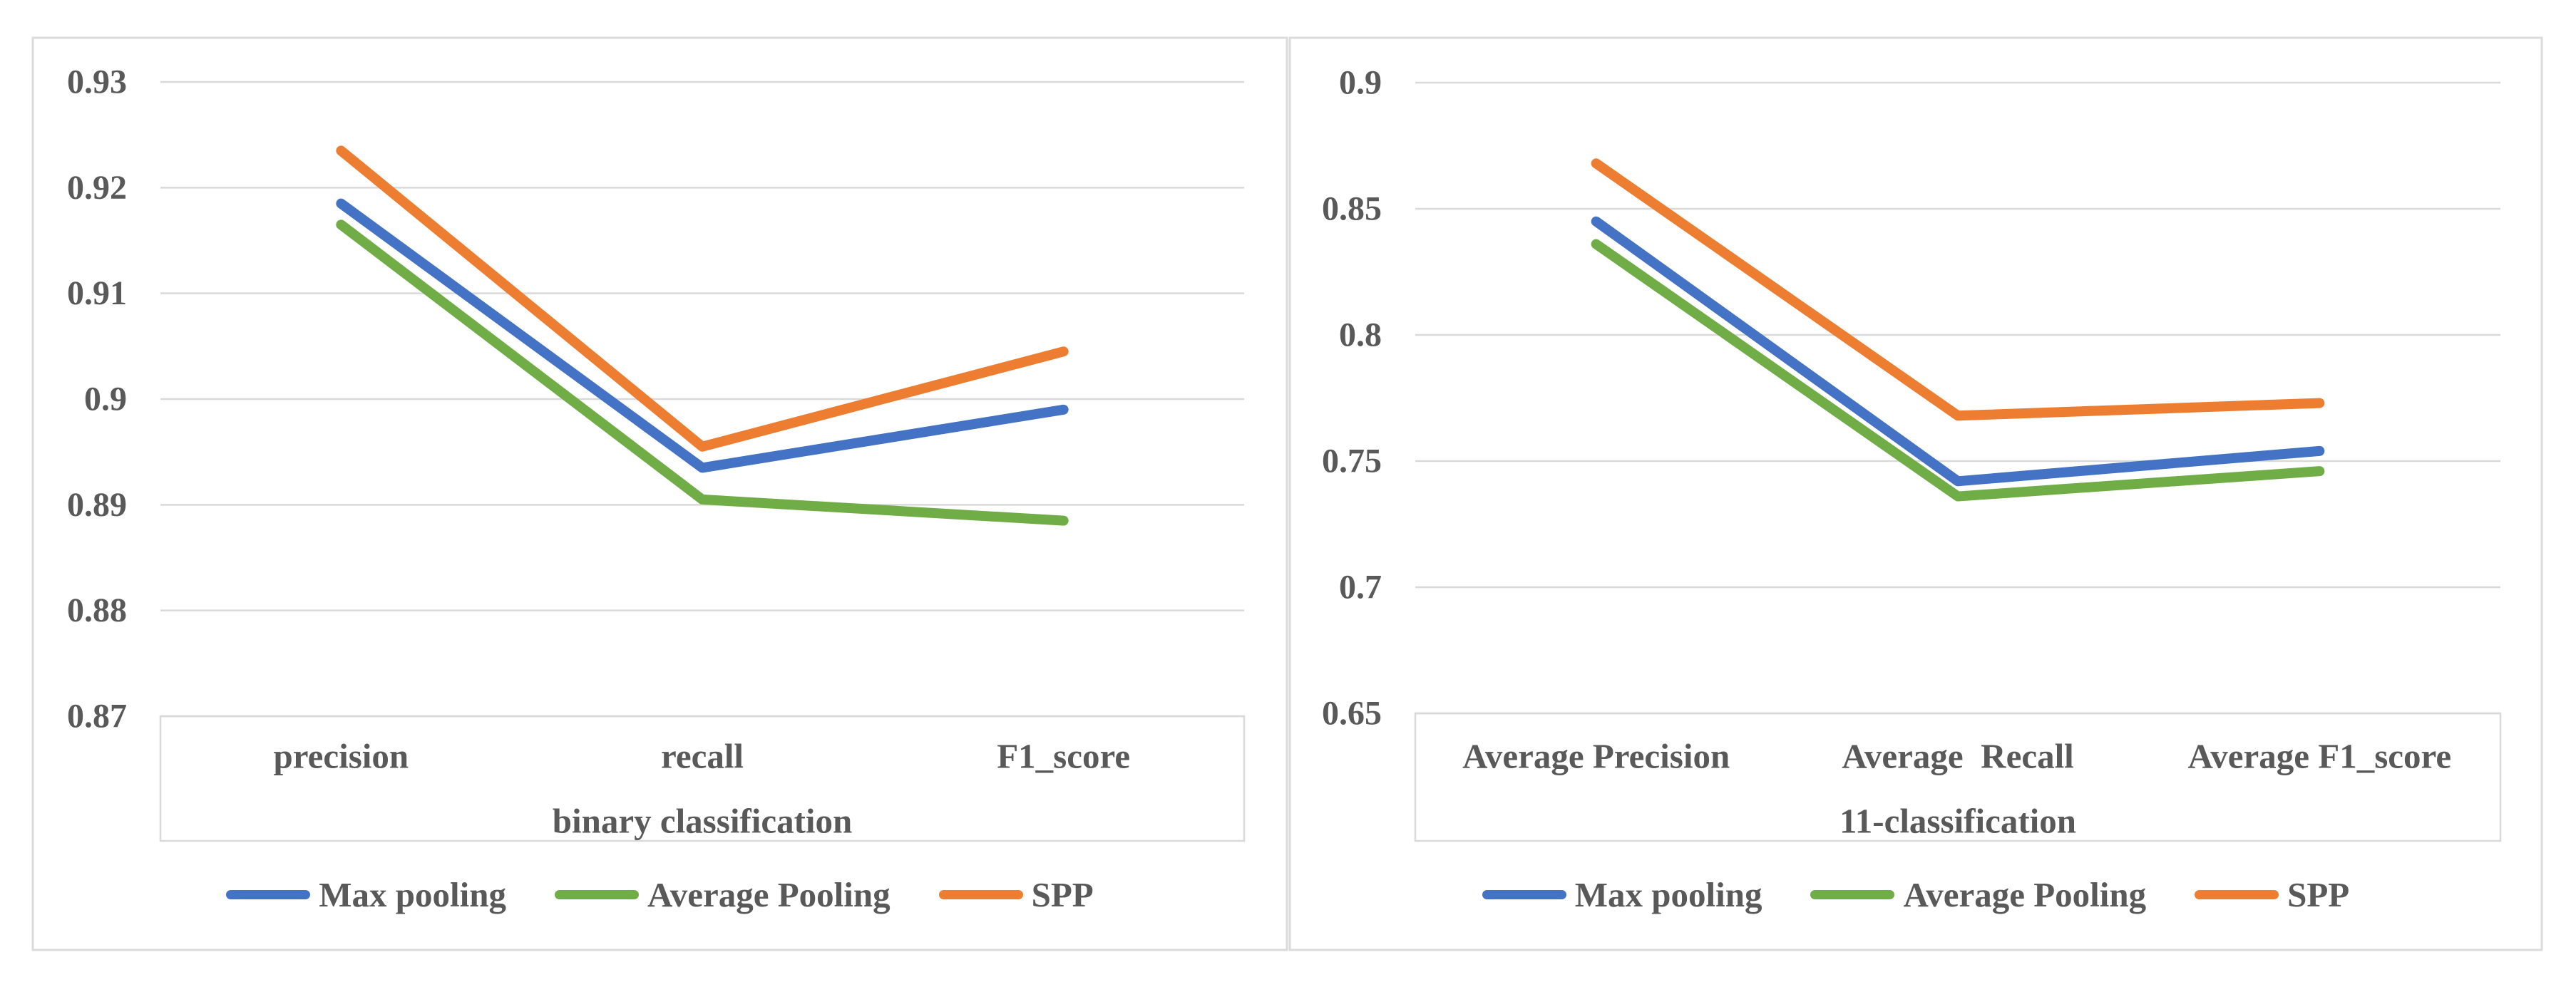 This screenshot has height=982, width=2576. Describe the element at coordinates (97, 505) in the screenshot. I see `y-tick-label: 0.89` at that location.